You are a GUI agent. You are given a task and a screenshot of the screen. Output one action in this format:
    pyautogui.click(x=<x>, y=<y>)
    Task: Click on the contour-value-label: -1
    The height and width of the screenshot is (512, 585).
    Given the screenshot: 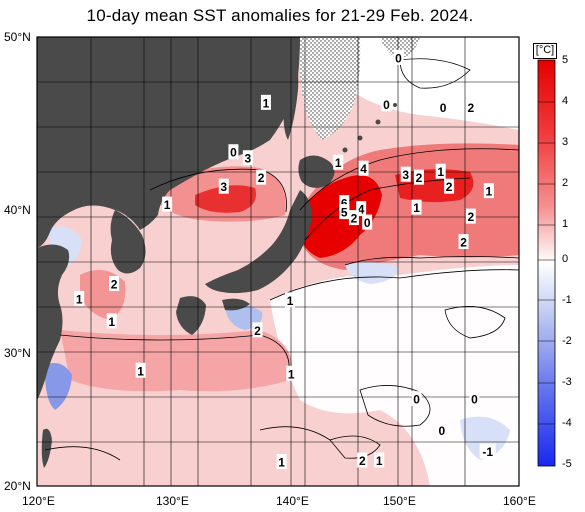 What is the action you would take?
    pyautogui.click(x=487, y=452)
    